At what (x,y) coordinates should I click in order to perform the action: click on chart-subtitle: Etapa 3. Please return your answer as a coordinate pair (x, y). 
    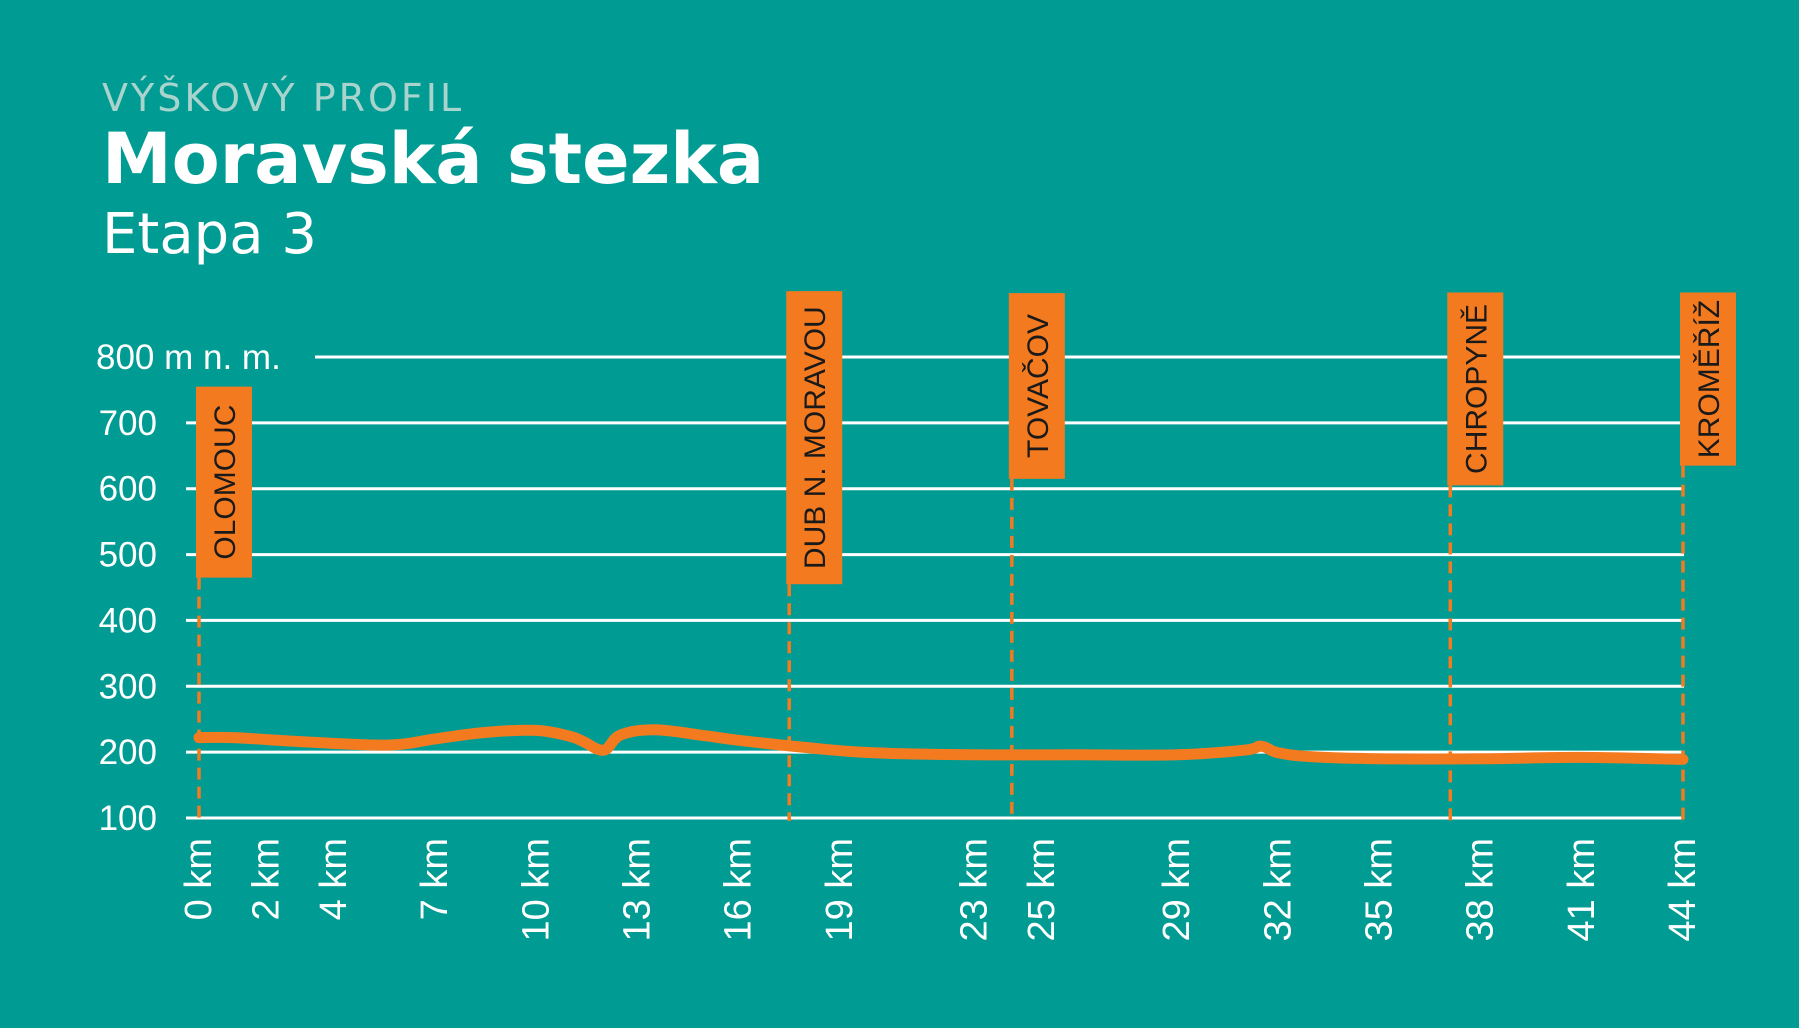
    Looking at the image, I should click on (209, 234).